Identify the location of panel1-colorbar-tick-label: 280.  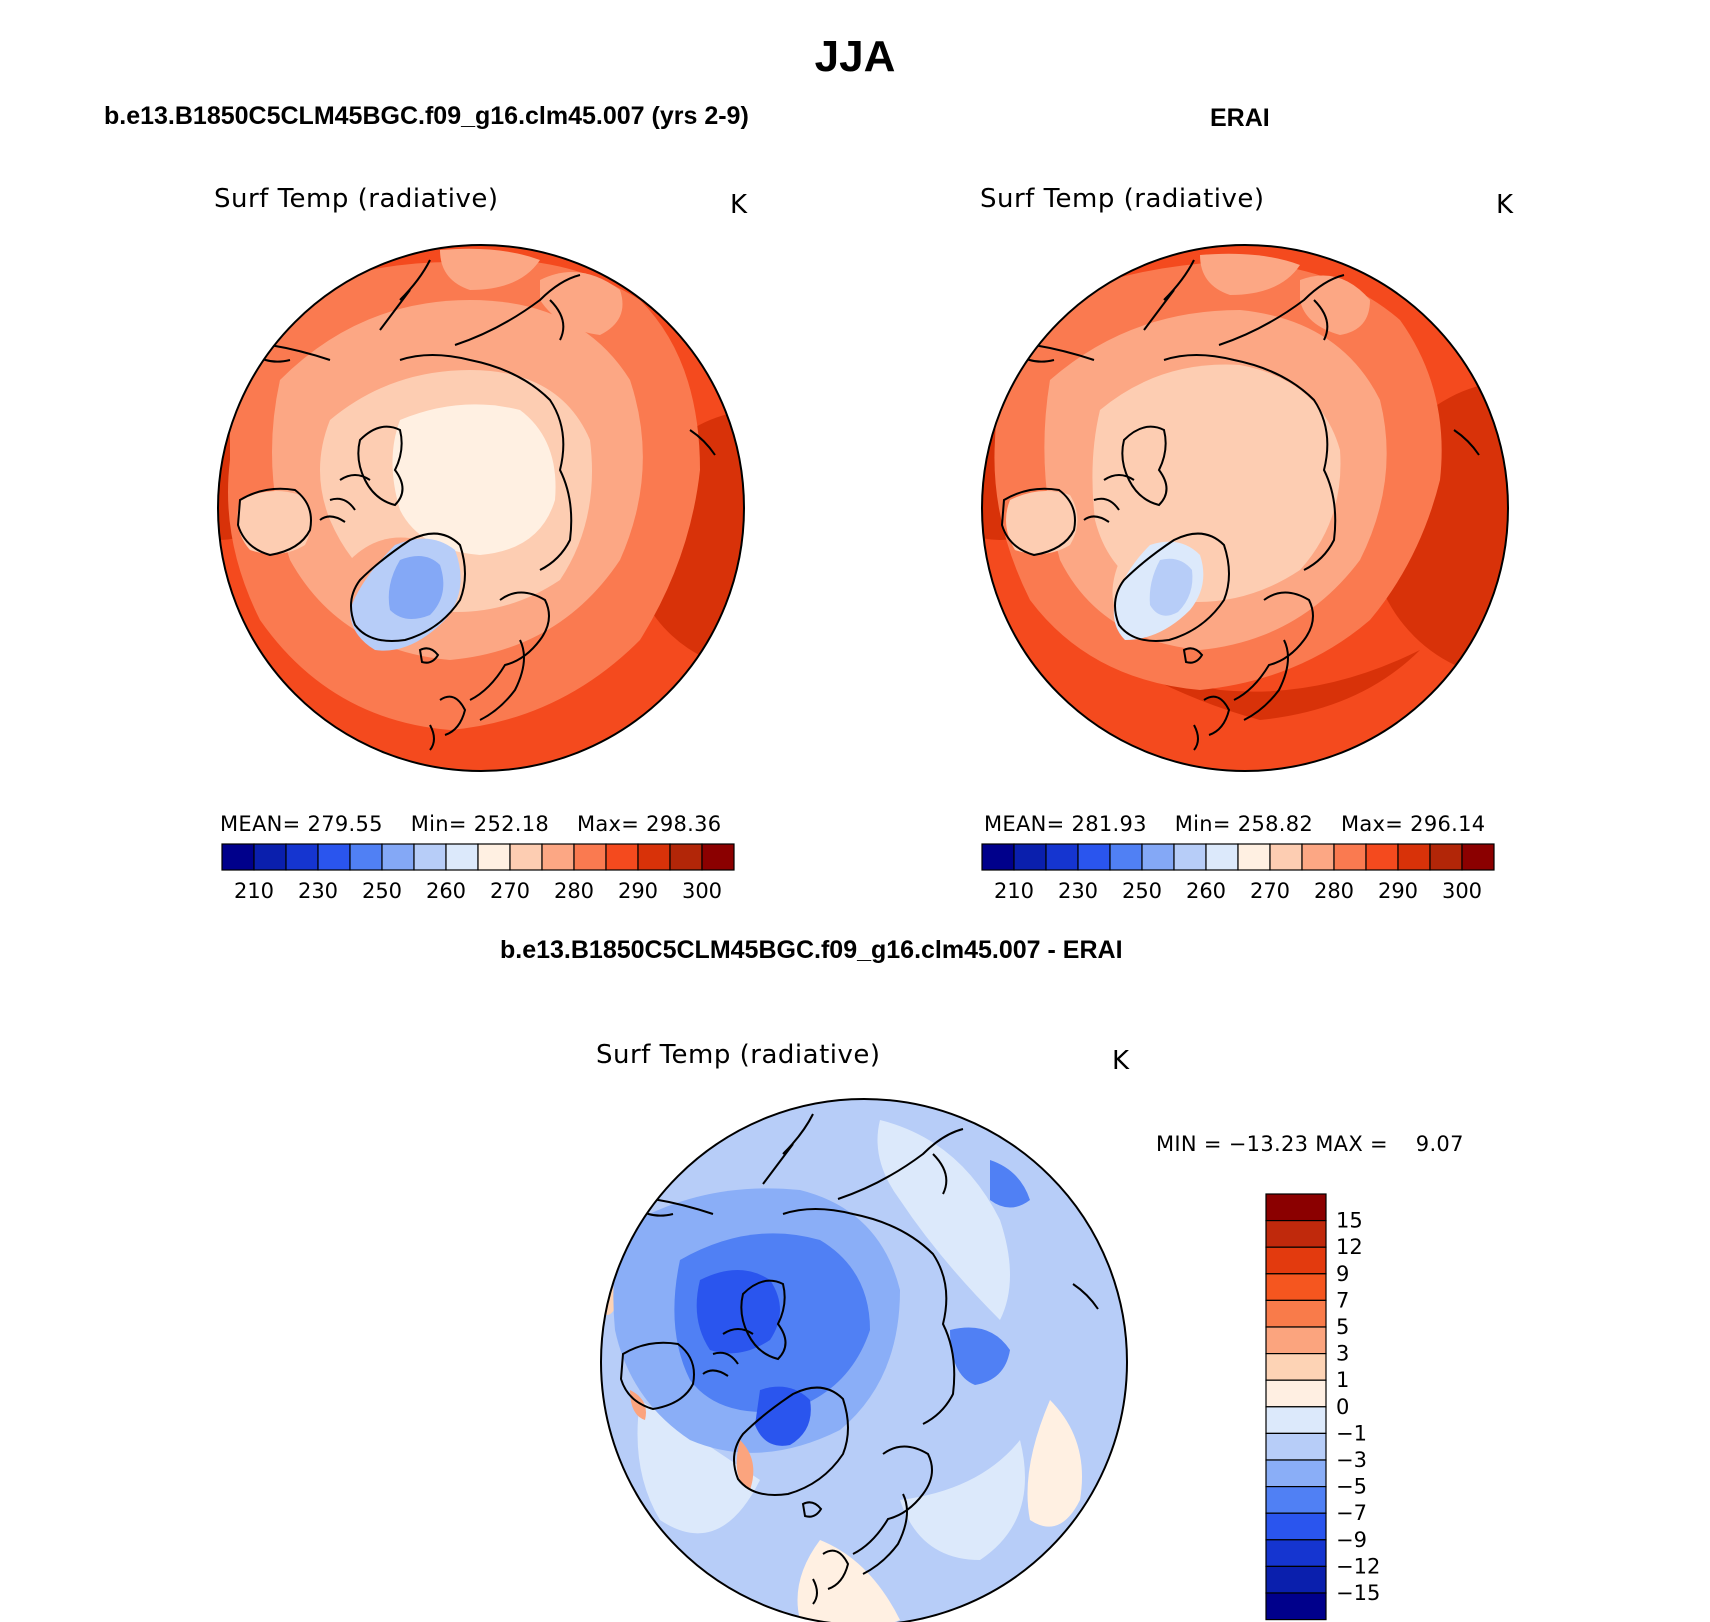
(574, 891).